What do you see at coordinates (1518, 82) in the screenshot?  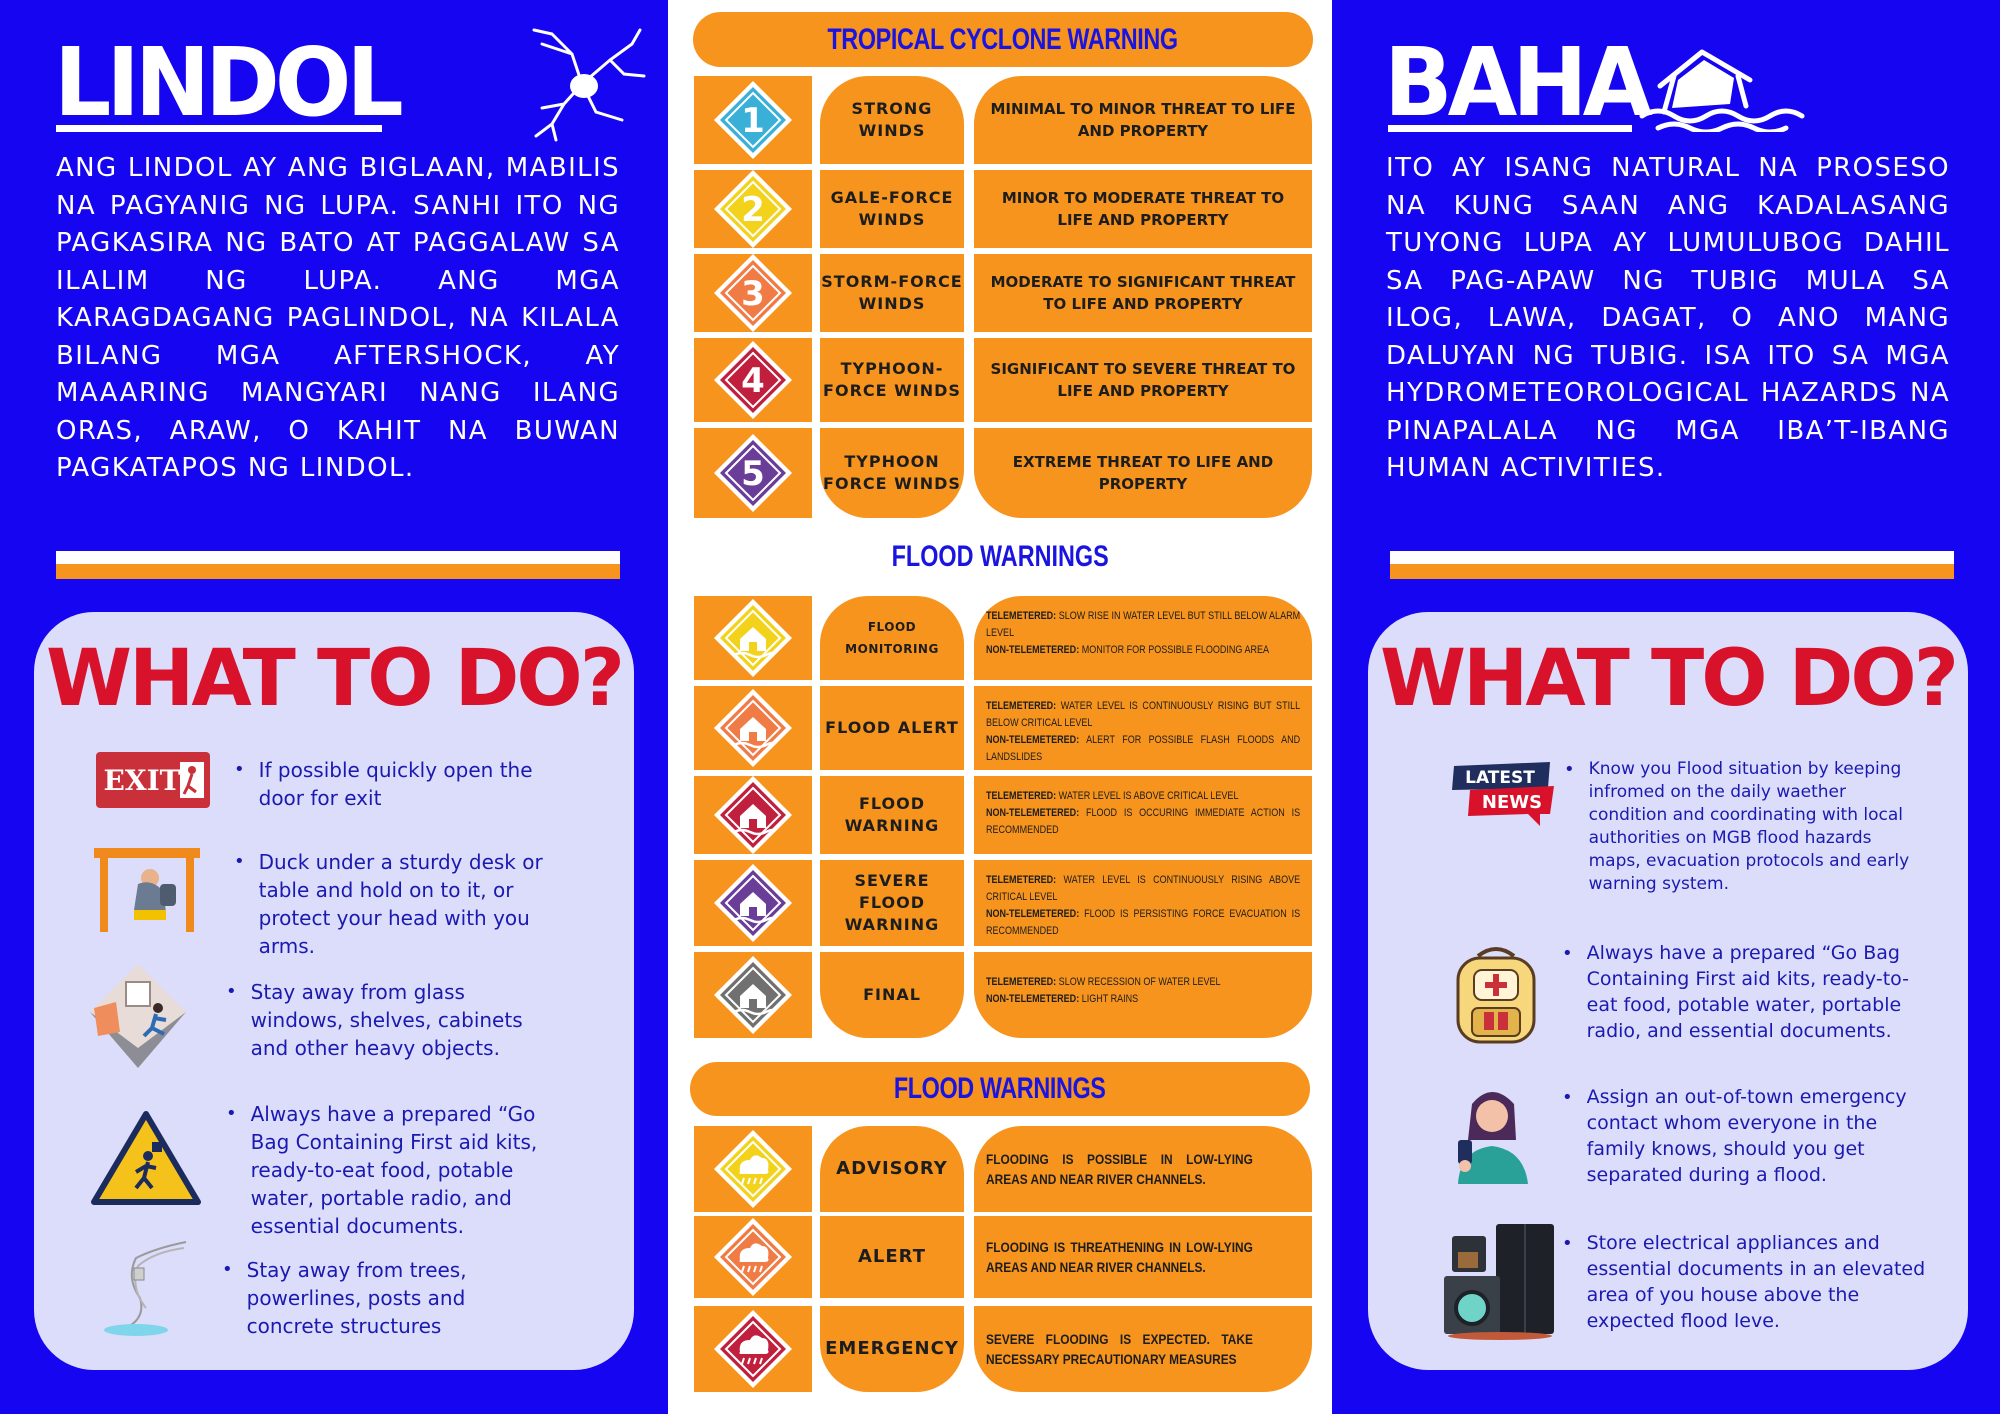 I see `baha-title: BAHA` at bounding box center [1518, 82].